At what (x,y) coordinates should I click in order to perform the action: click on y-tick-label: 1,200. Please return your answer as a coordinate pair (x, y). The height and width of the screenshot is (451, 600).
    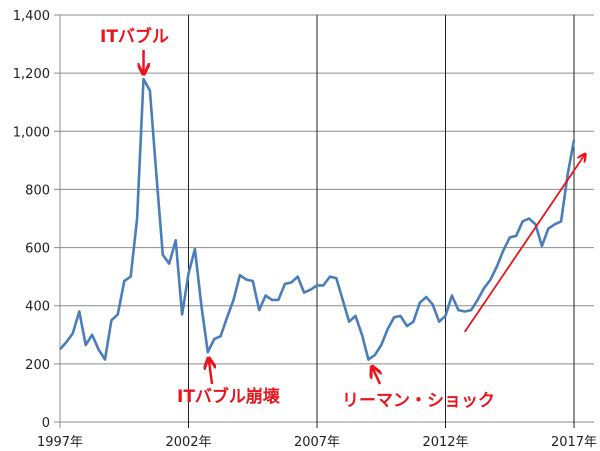
    Looking at the image, I should click on (31, 74).